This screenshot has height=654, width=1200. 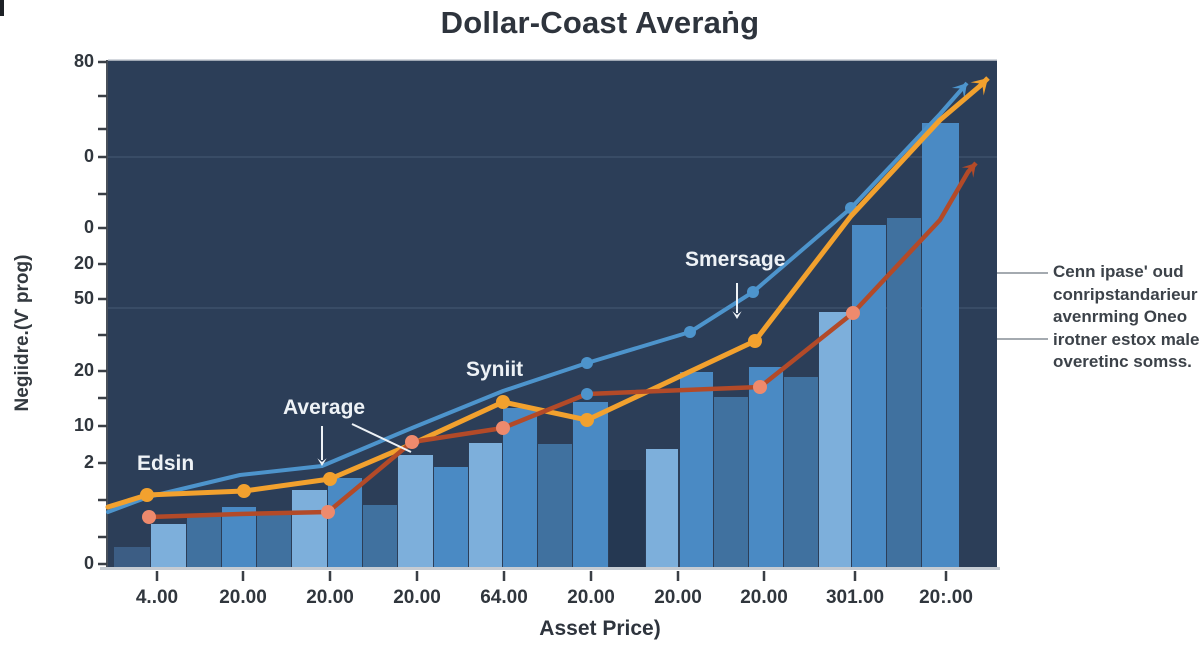 I want to click on series-label-syniit: Syniit, so click(x=495, y=369).